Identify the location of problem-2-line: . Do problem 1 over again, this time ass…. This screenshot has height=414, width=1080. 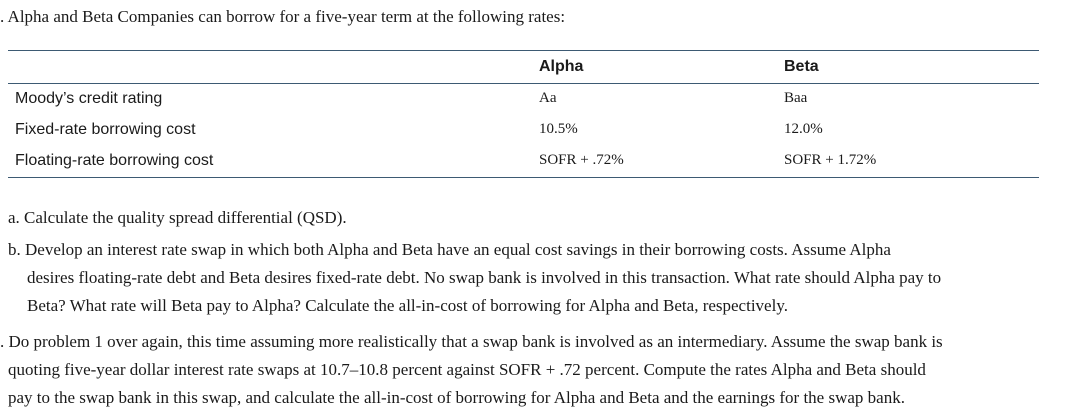
(471, 341).